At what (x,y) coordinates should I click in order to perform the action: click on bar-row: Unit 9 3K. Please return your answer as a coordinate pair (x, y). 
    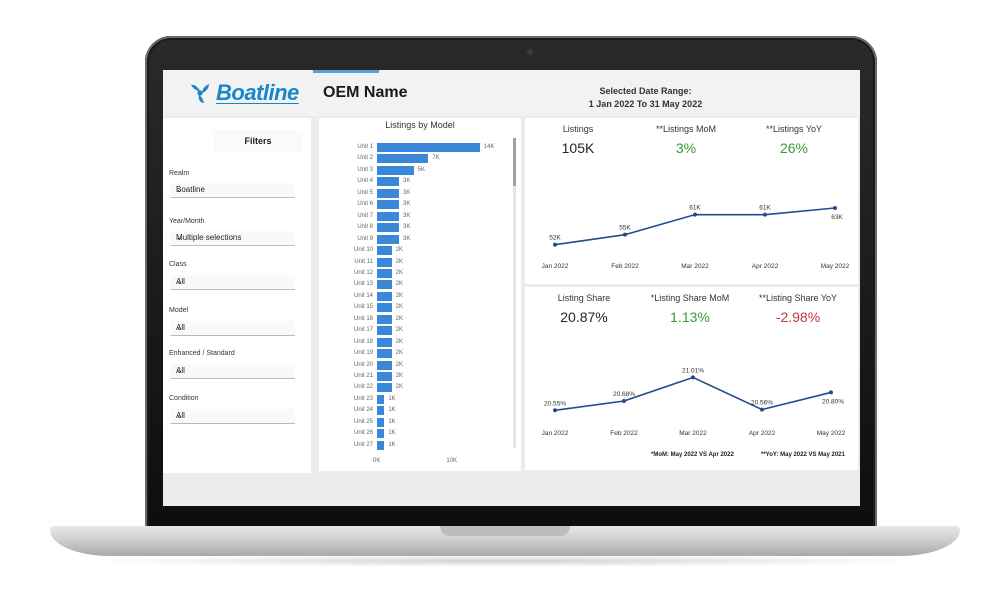
    Looking at the image, I should click on (420, 239).